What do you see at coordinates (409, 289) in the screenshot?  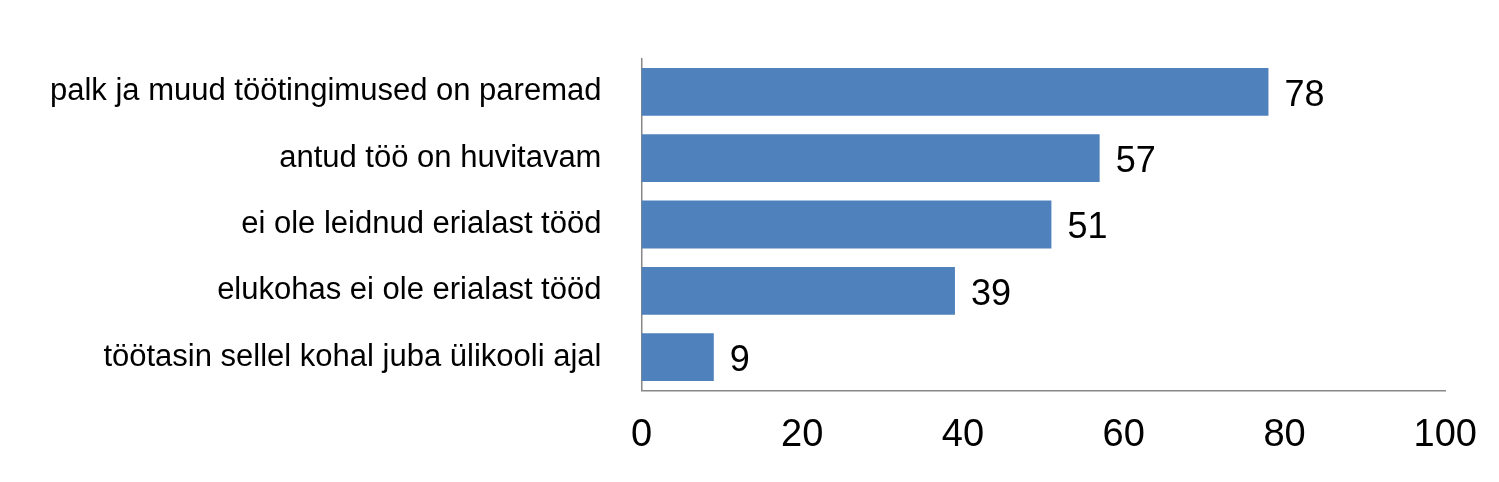 I see `y-tick-label: elukohas ei ole erialast tööd` at bounding box center [409, 289].